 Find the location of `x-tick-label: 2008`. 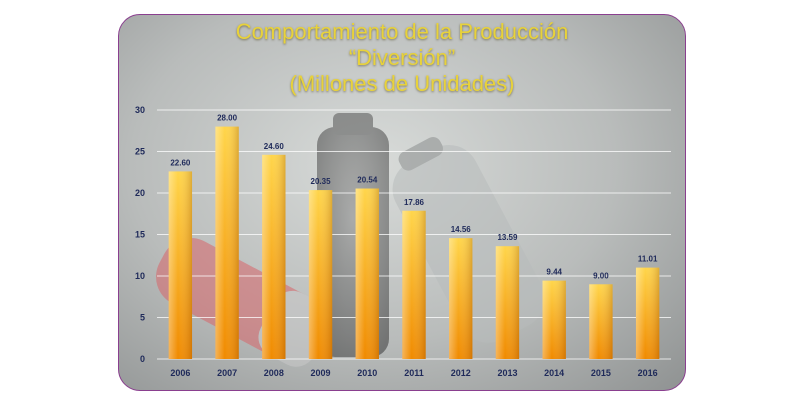

x-tick-label: 2008 is located at coordinates (274, 373).